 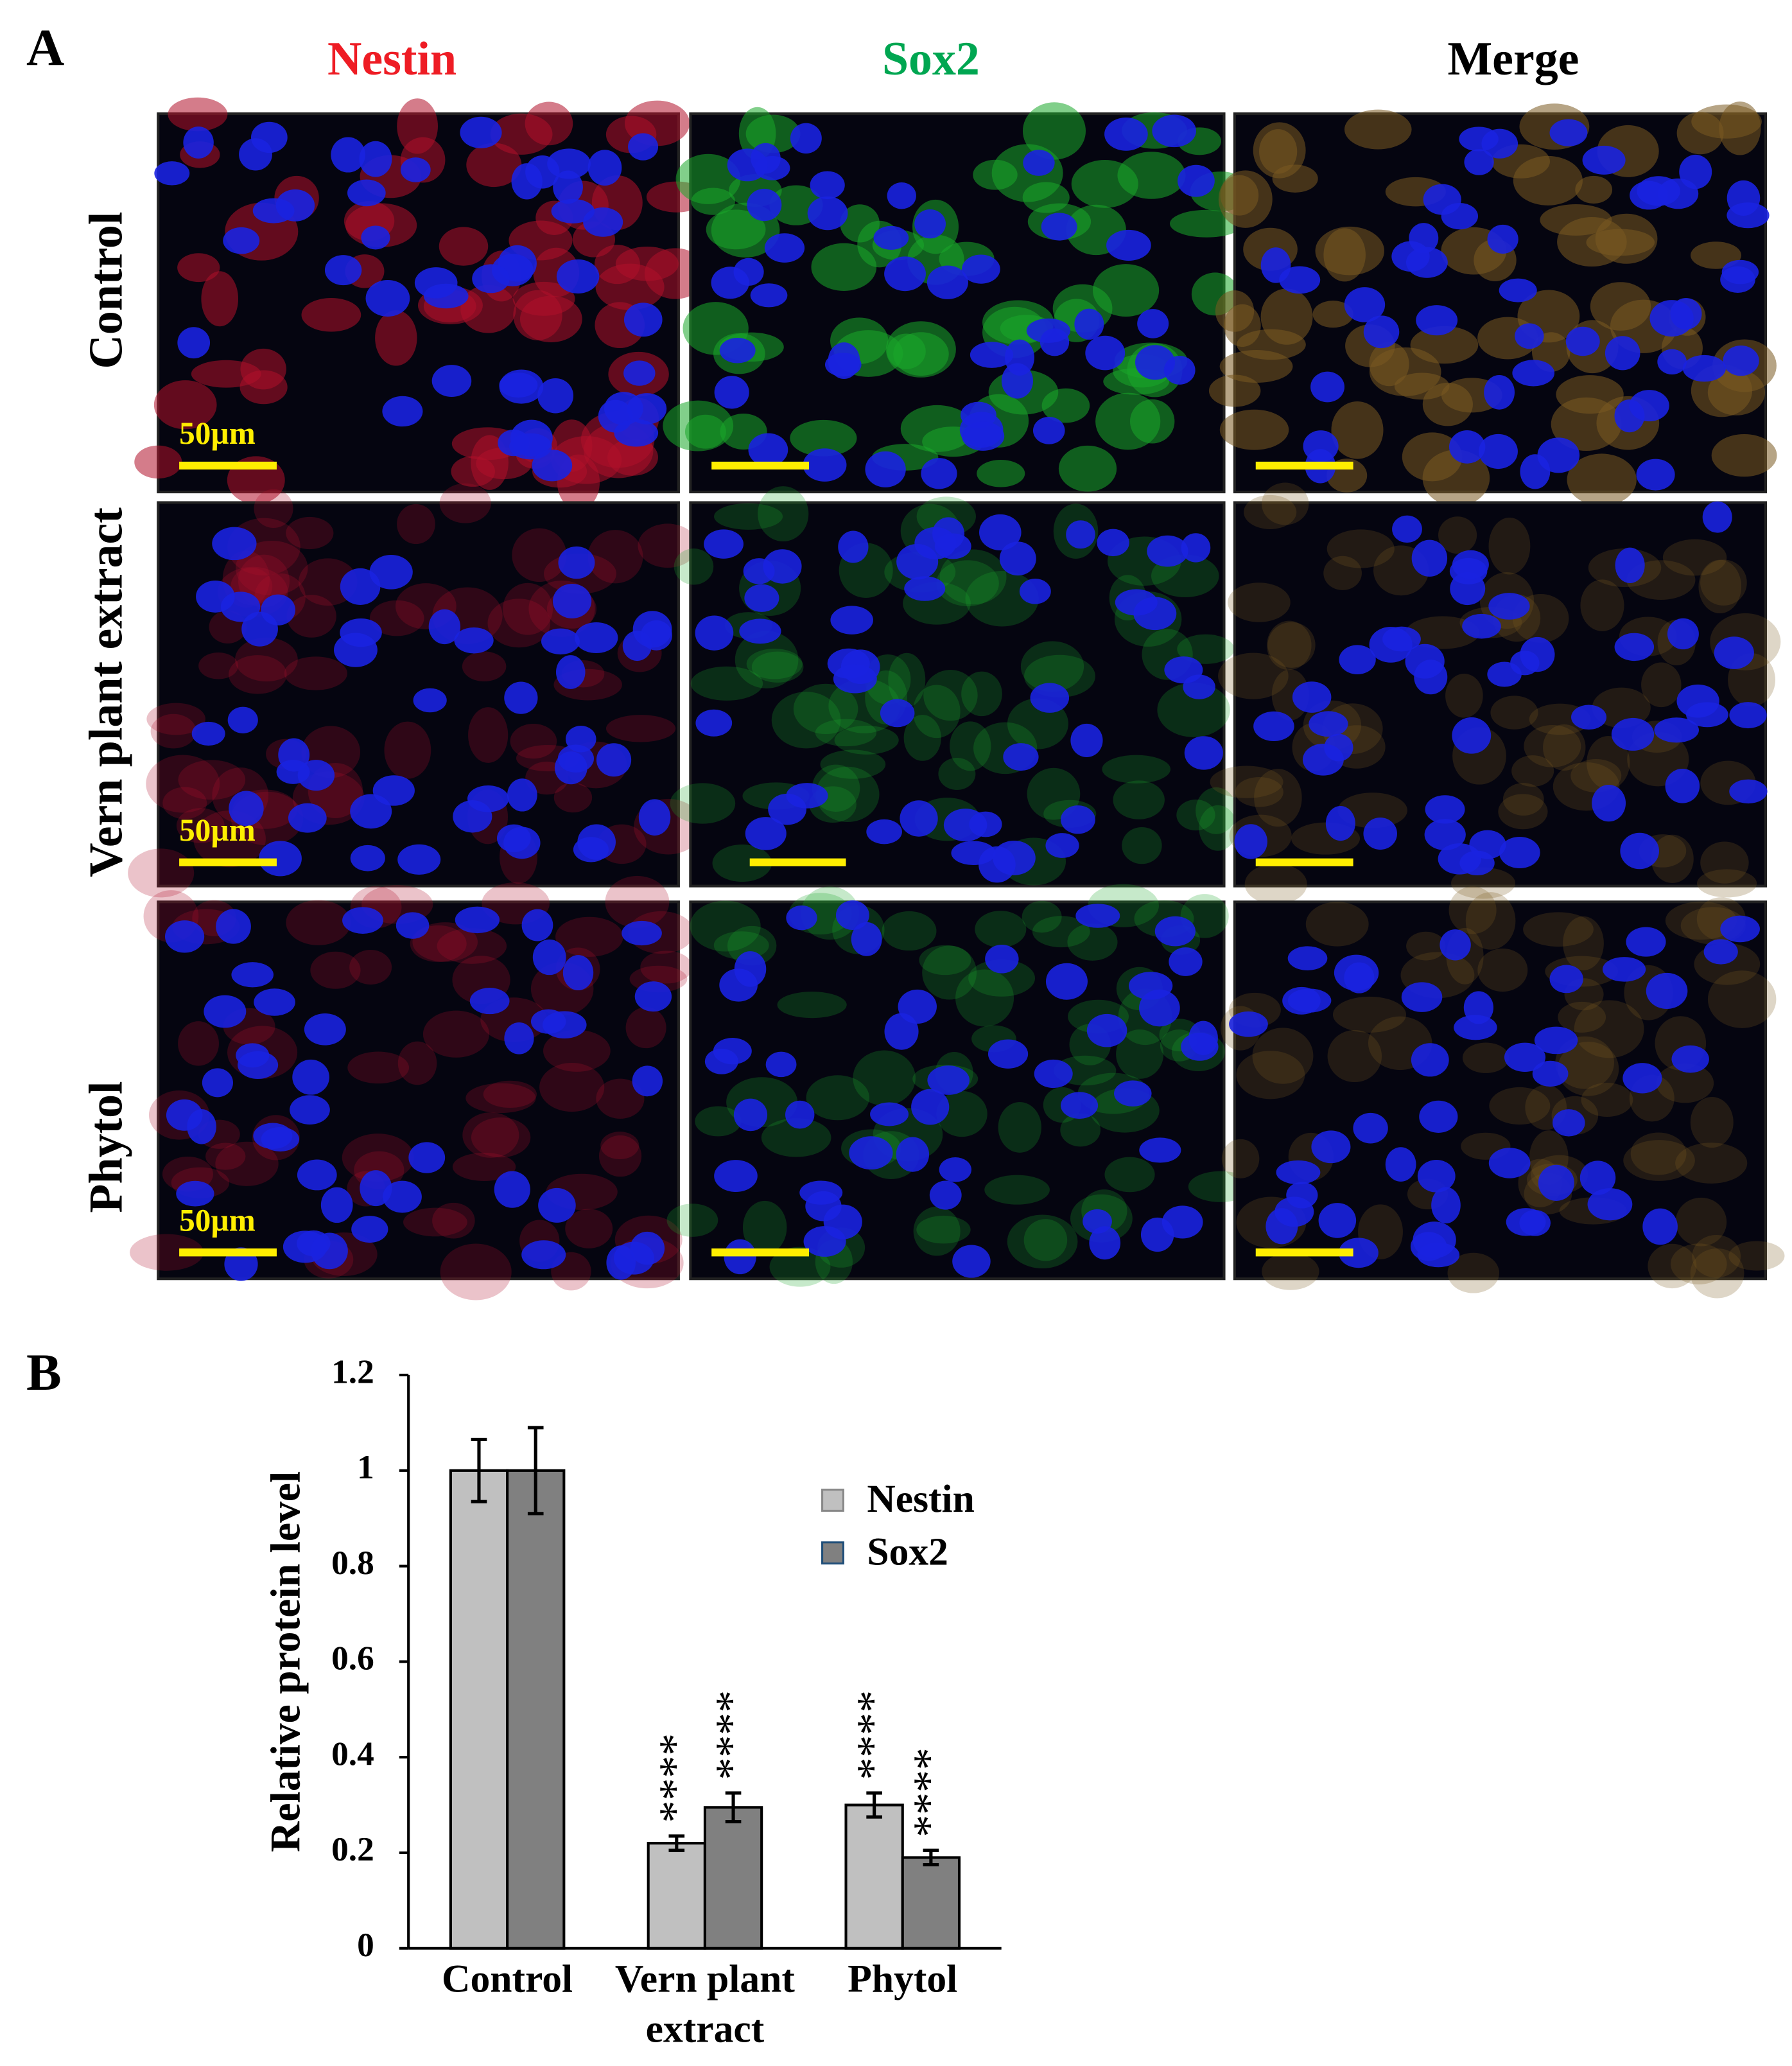 What do you see at coordinates (352, 1658) in the screenshot?
I see `y-tick-label: 0.6` at bounding box center [352, 1658].